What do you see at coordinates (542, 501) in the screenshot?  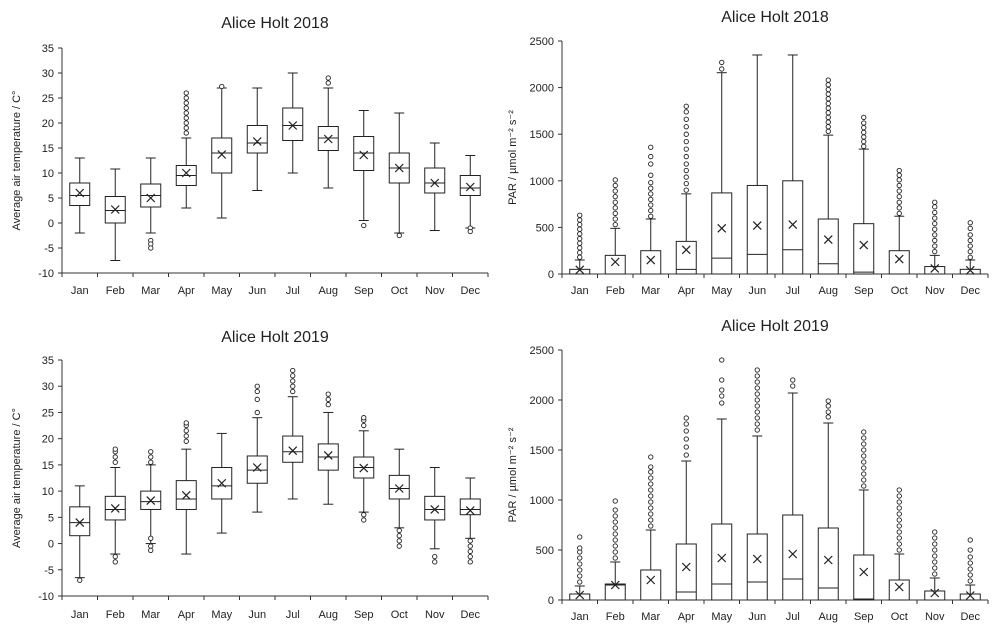 I see `y-tick-label: 1000` at bounding box center [542, 501].